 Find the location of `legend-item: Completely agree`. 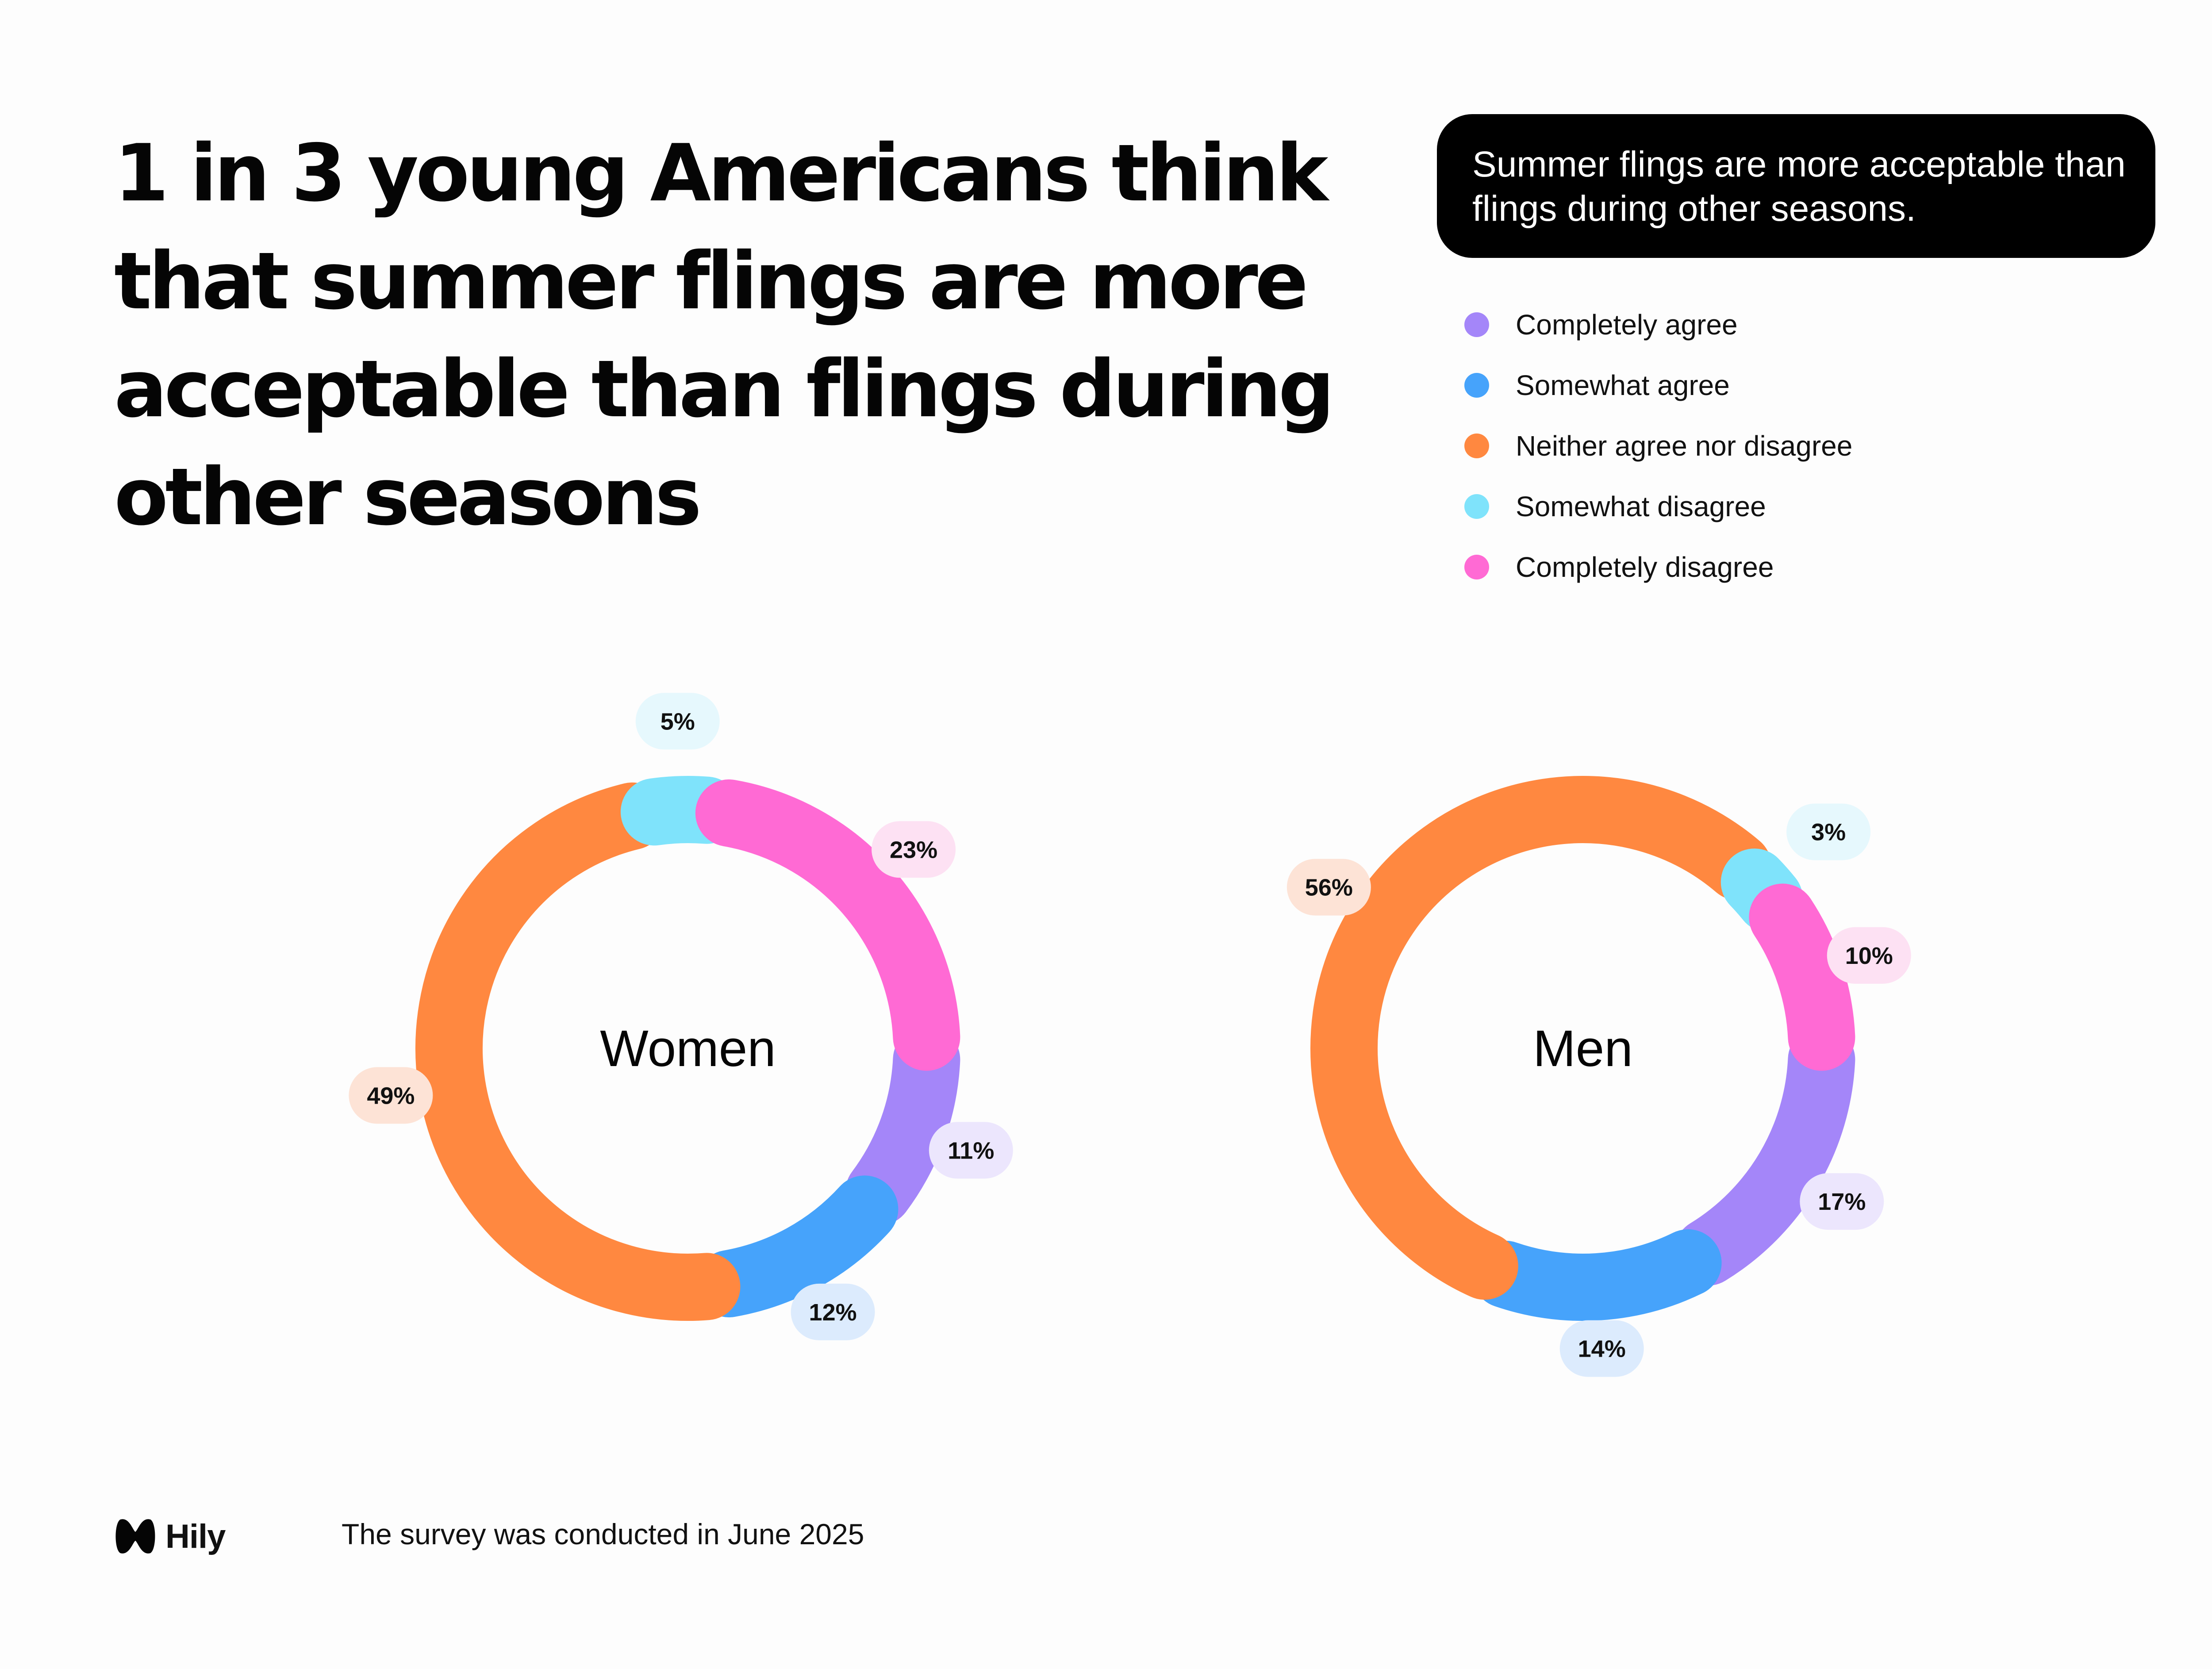

legend-item: Completely agree is located at coordinates (1658, 324).